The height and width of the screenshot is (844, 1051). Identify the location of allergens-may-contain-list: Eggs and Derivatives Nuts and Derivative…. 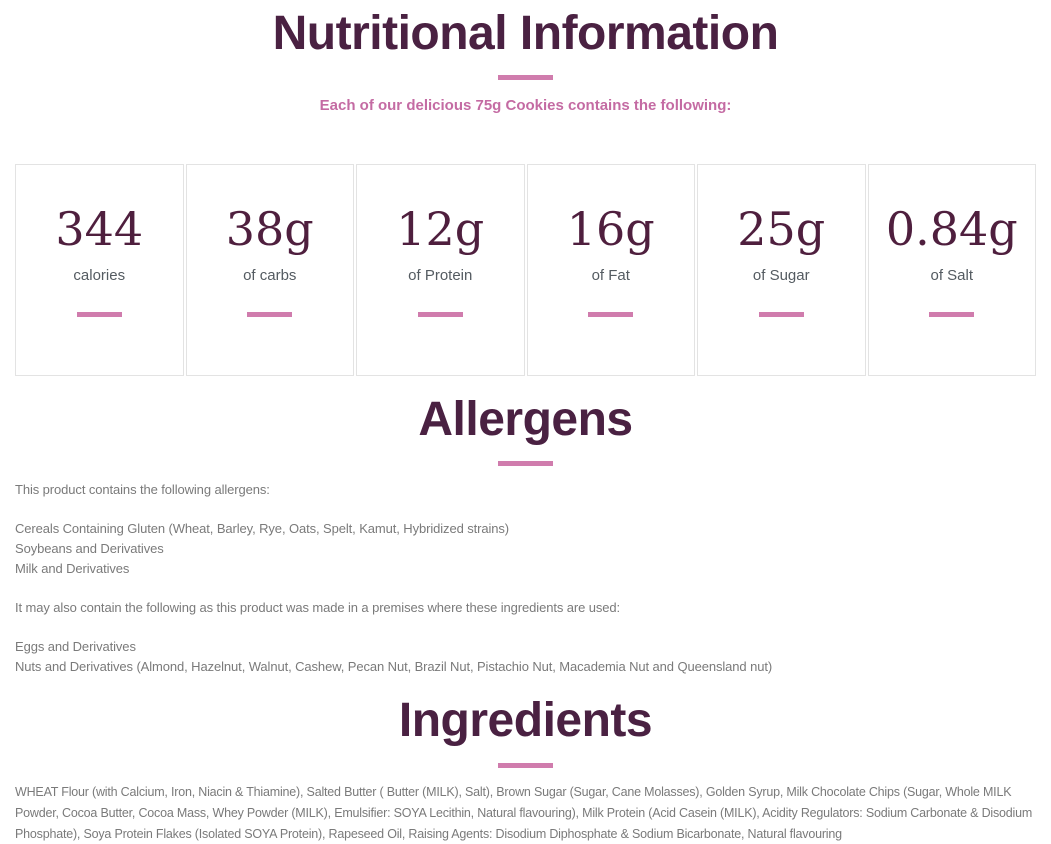
(525, 657).